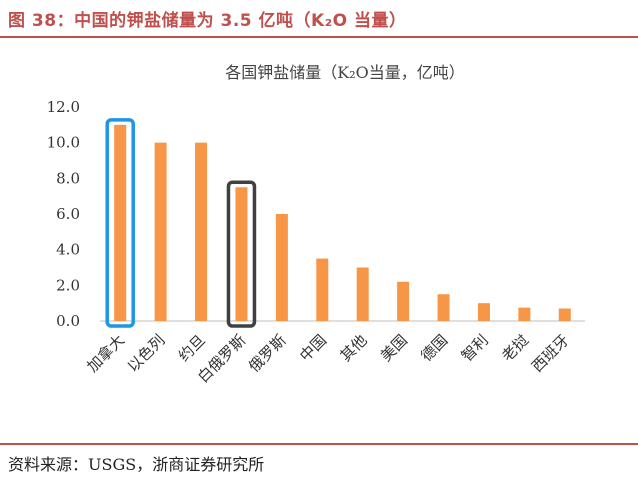  Describe the element at coordinates (475, 348) in the screenshot. I see `x-tick-label: 智利` at that location.